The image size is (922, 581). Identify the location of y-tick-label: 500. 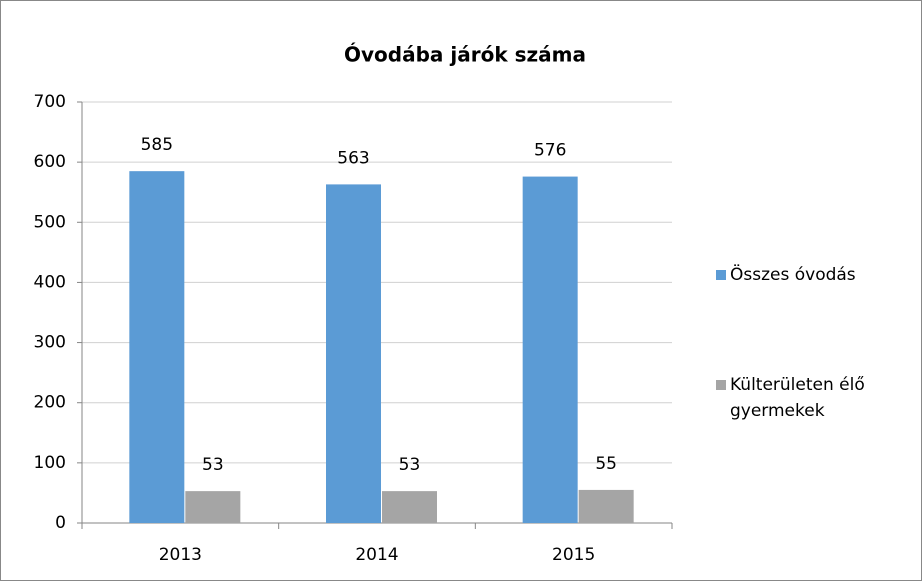
(50, 222).